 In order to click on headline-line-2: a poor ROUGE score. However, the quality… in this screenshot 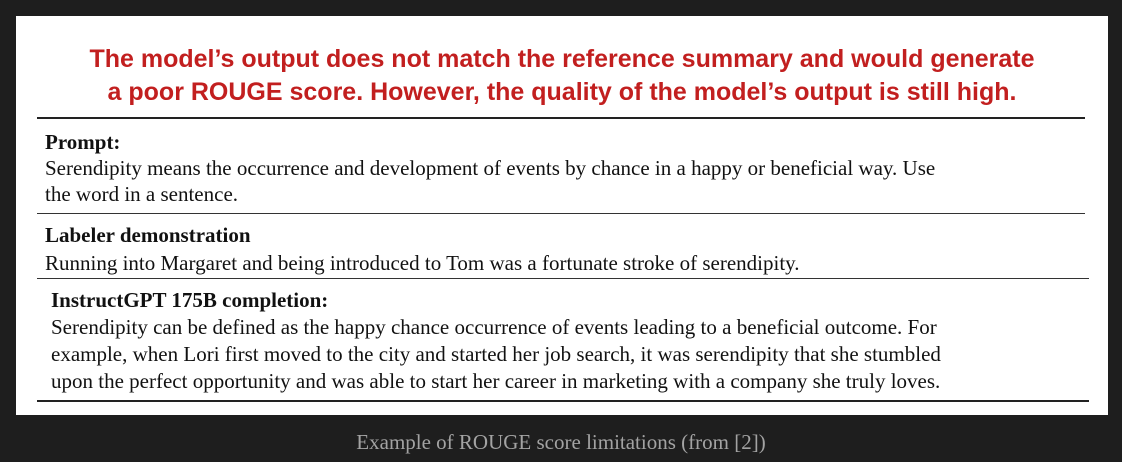, I will do `click(562, 92)`.